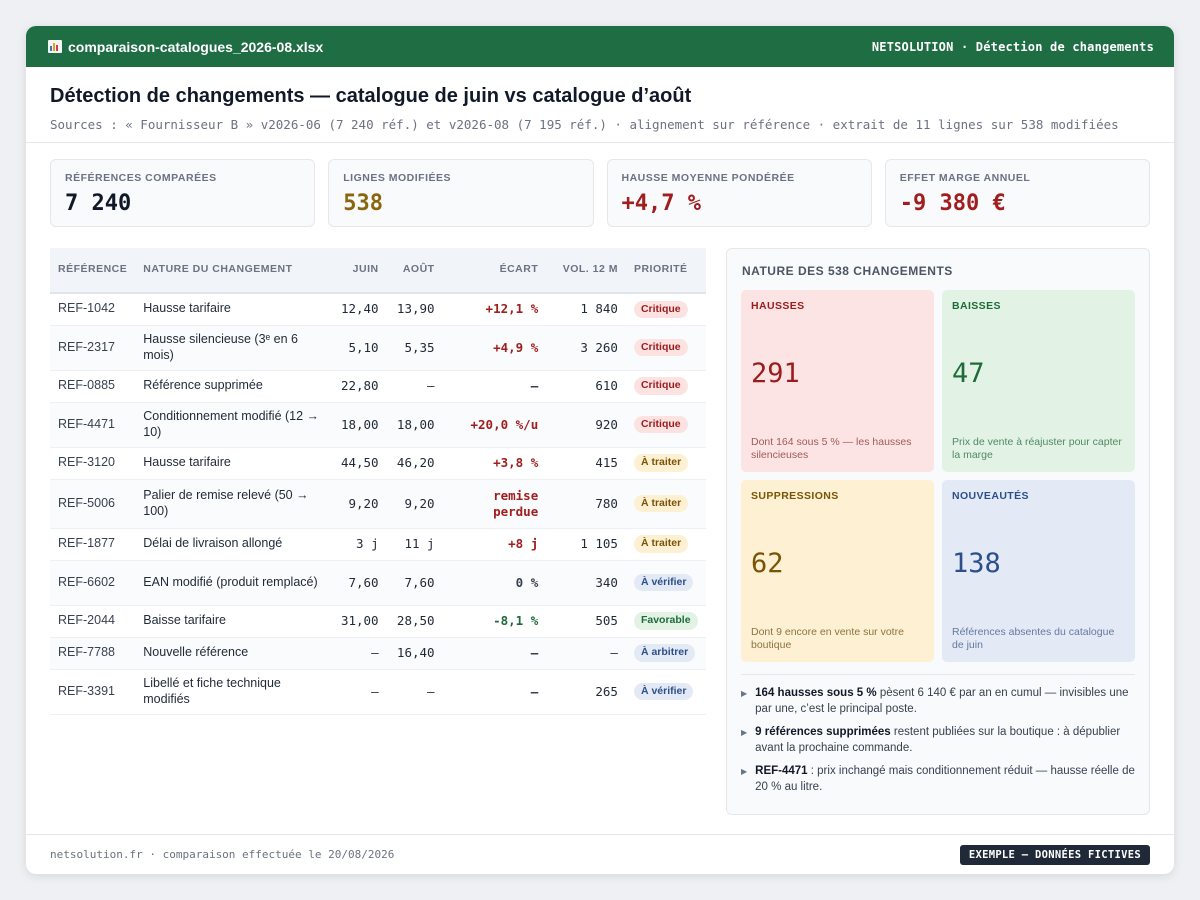  I want to click on tile-value: 47, so click(968, 373).